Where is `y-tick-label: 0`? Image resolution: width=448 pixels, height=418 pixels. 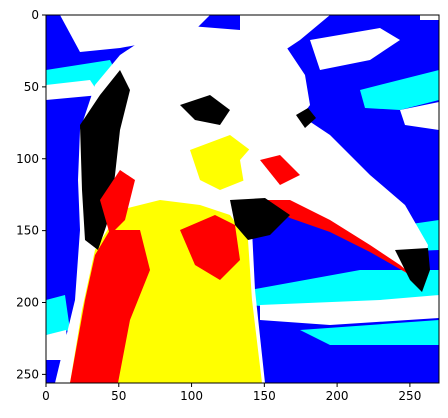 y-tick-label: 0 is located at coordinates (35, 15).